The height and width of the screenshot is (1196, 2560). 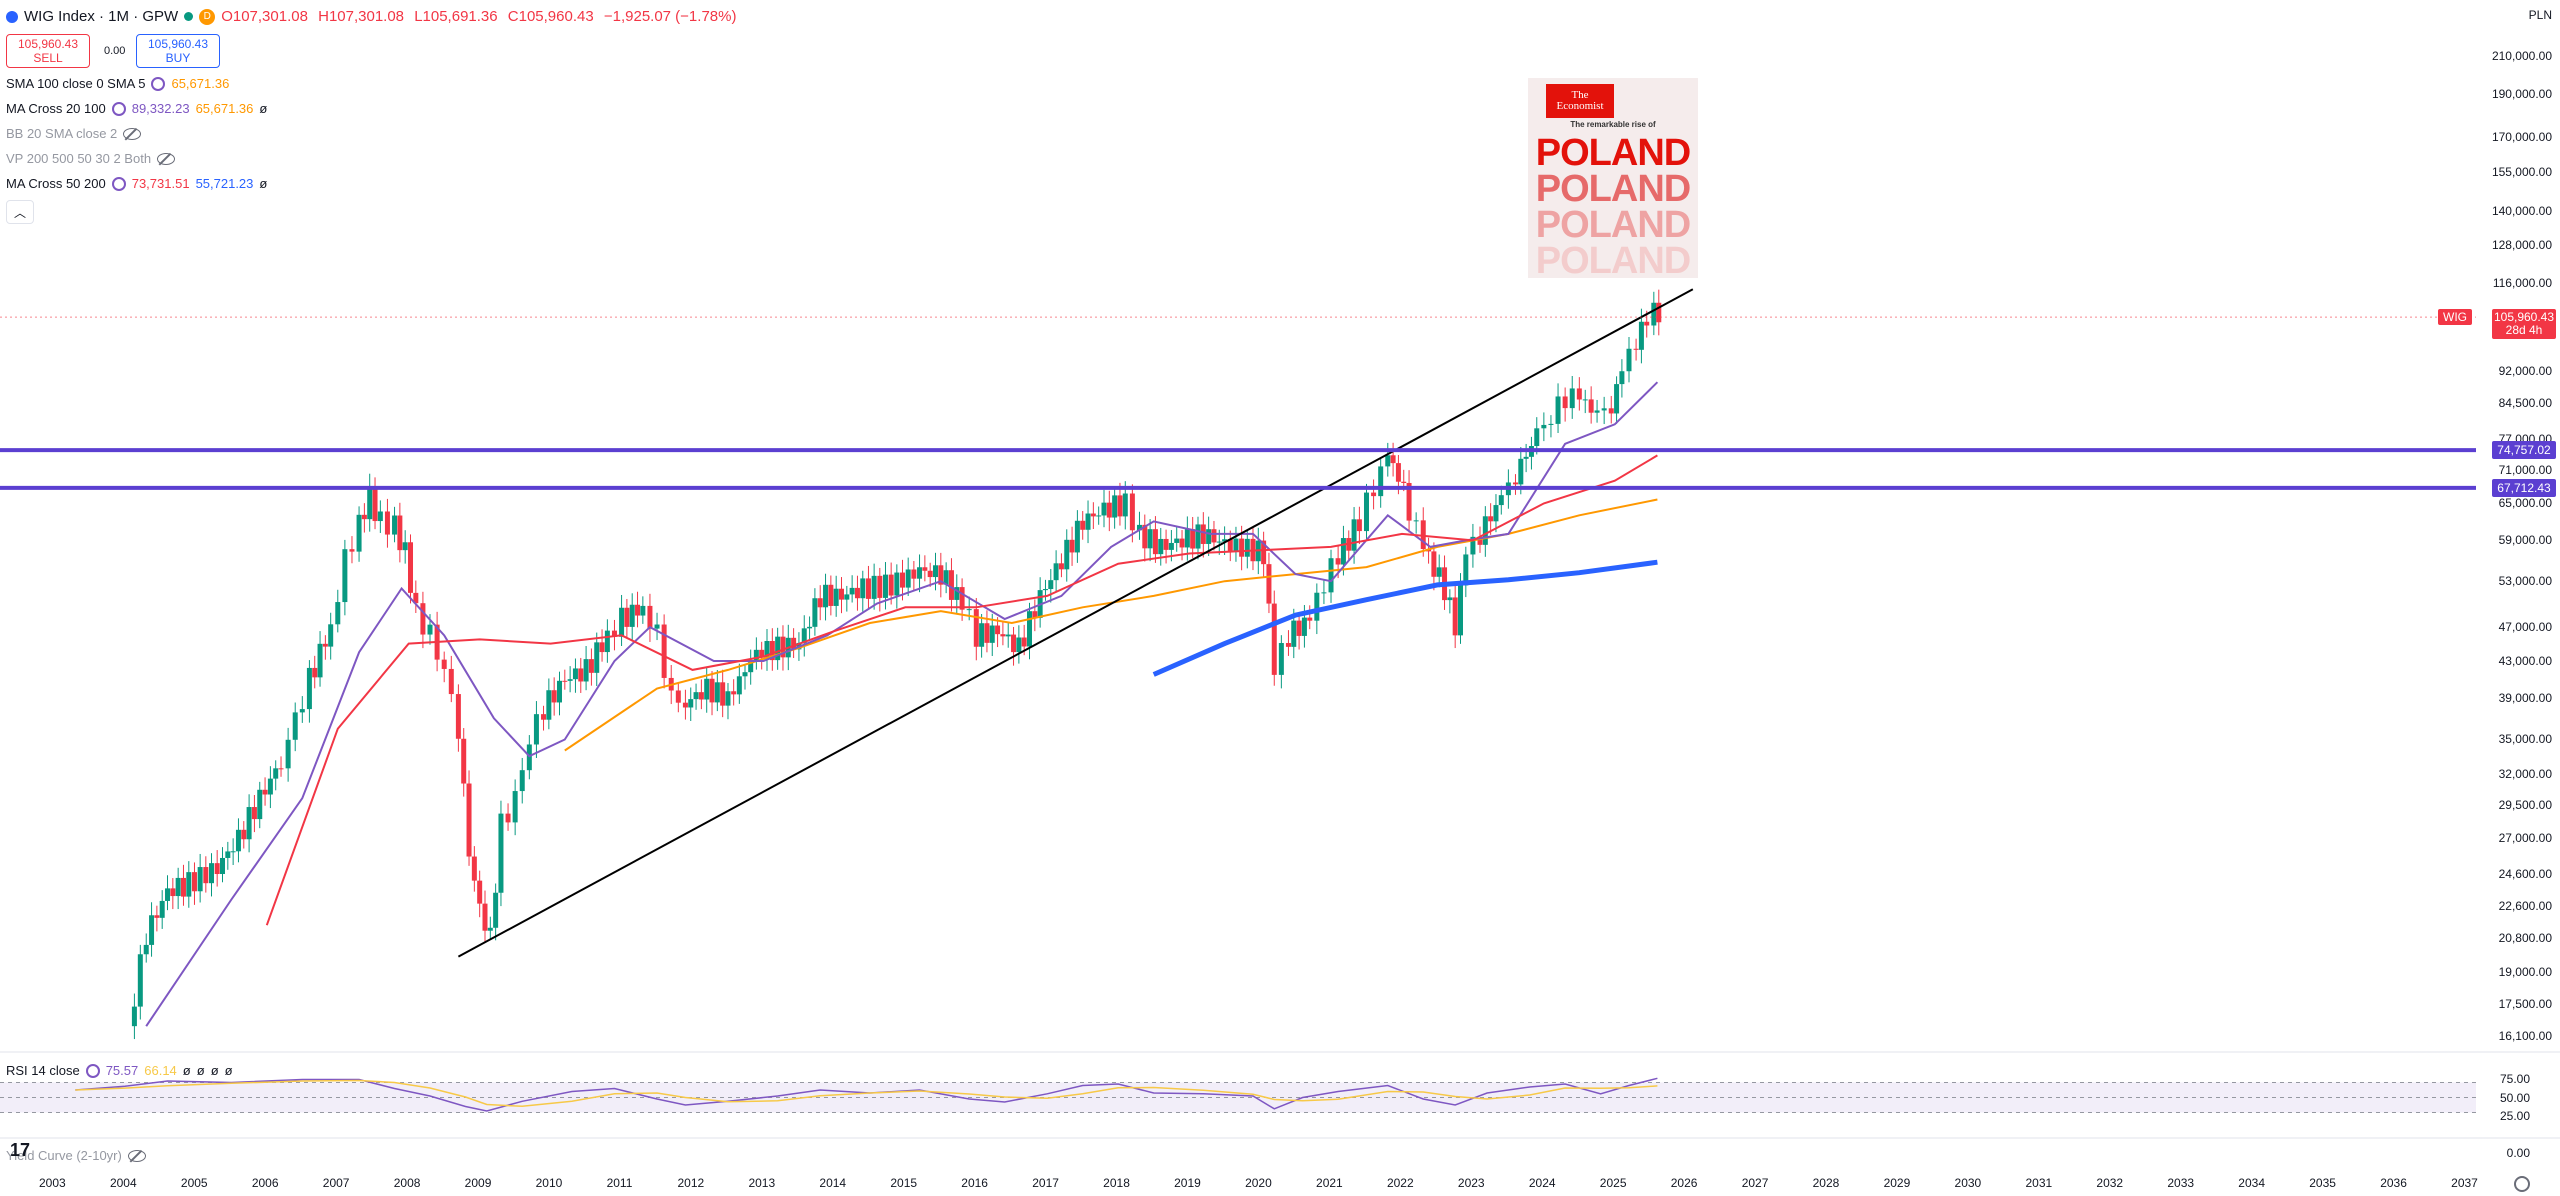 What do you see at coordinates (119, 1070) in the screenshot?
I see `indicator-rsi: RSI 14 close 75.57 66.14 ø ø ø ø` at bounding box center [119, 1070].